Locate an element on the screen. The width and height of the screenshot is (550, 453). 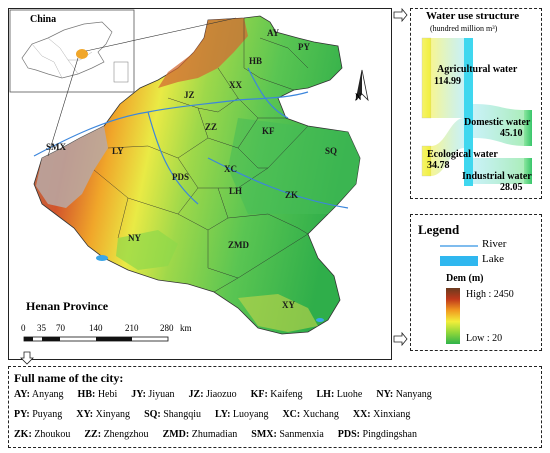
city-label-xc: XC is located at coordinates (230, 169).